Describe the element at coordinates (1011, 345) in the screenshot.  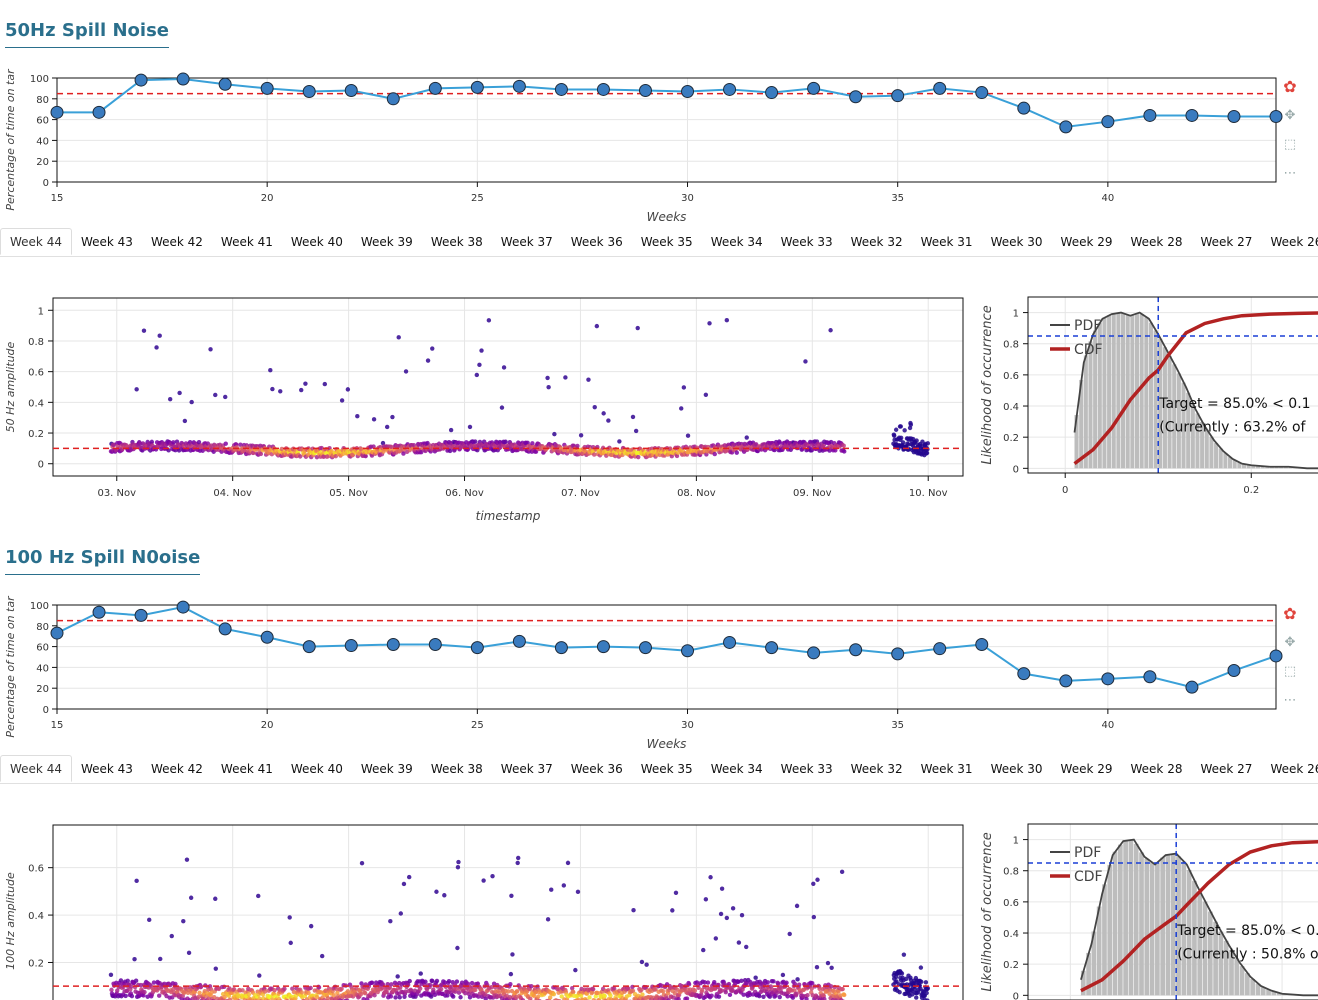
I see `y-tick-label: 0.8` at that location.